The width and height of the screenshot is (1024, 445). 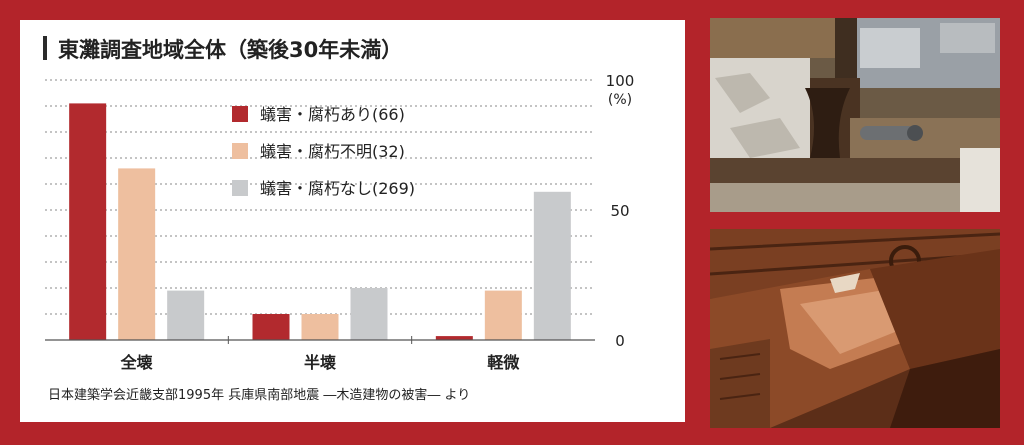 I want to click on legend: 蟻害・腐朽あり(66) 蟻害・腐朽不明(32) 蟻害・腐朽なし(269), so click(x=323, y=151).